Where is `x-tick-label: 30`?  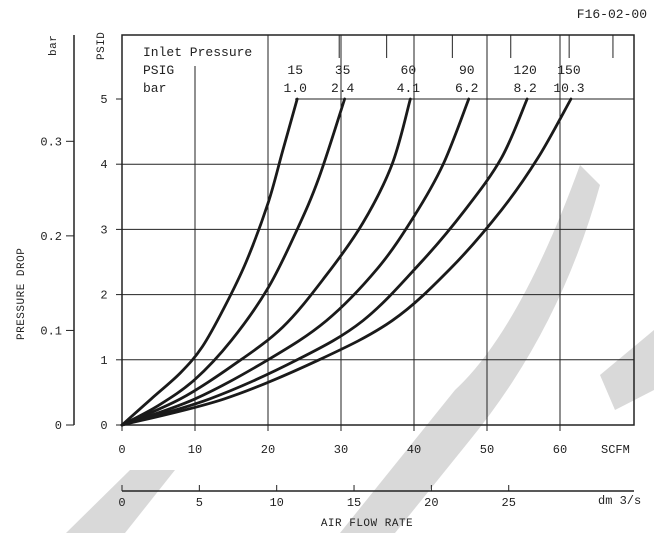
x-tick-label: 30 is located at coordinates (341, 450).